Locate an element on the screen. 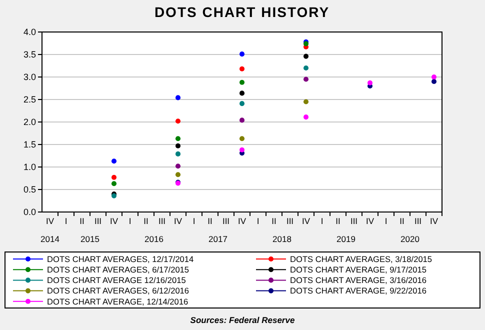 The image size is (485, 330). y-tick-label: 3.5 is located at coordinates (29, 55).